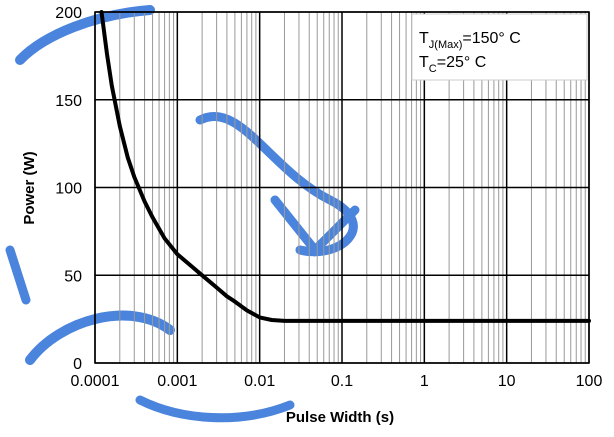  Describe the element at coordinates (452, 64) in the screenshot. I see `case-temp-note: TC=25° C` at that location.